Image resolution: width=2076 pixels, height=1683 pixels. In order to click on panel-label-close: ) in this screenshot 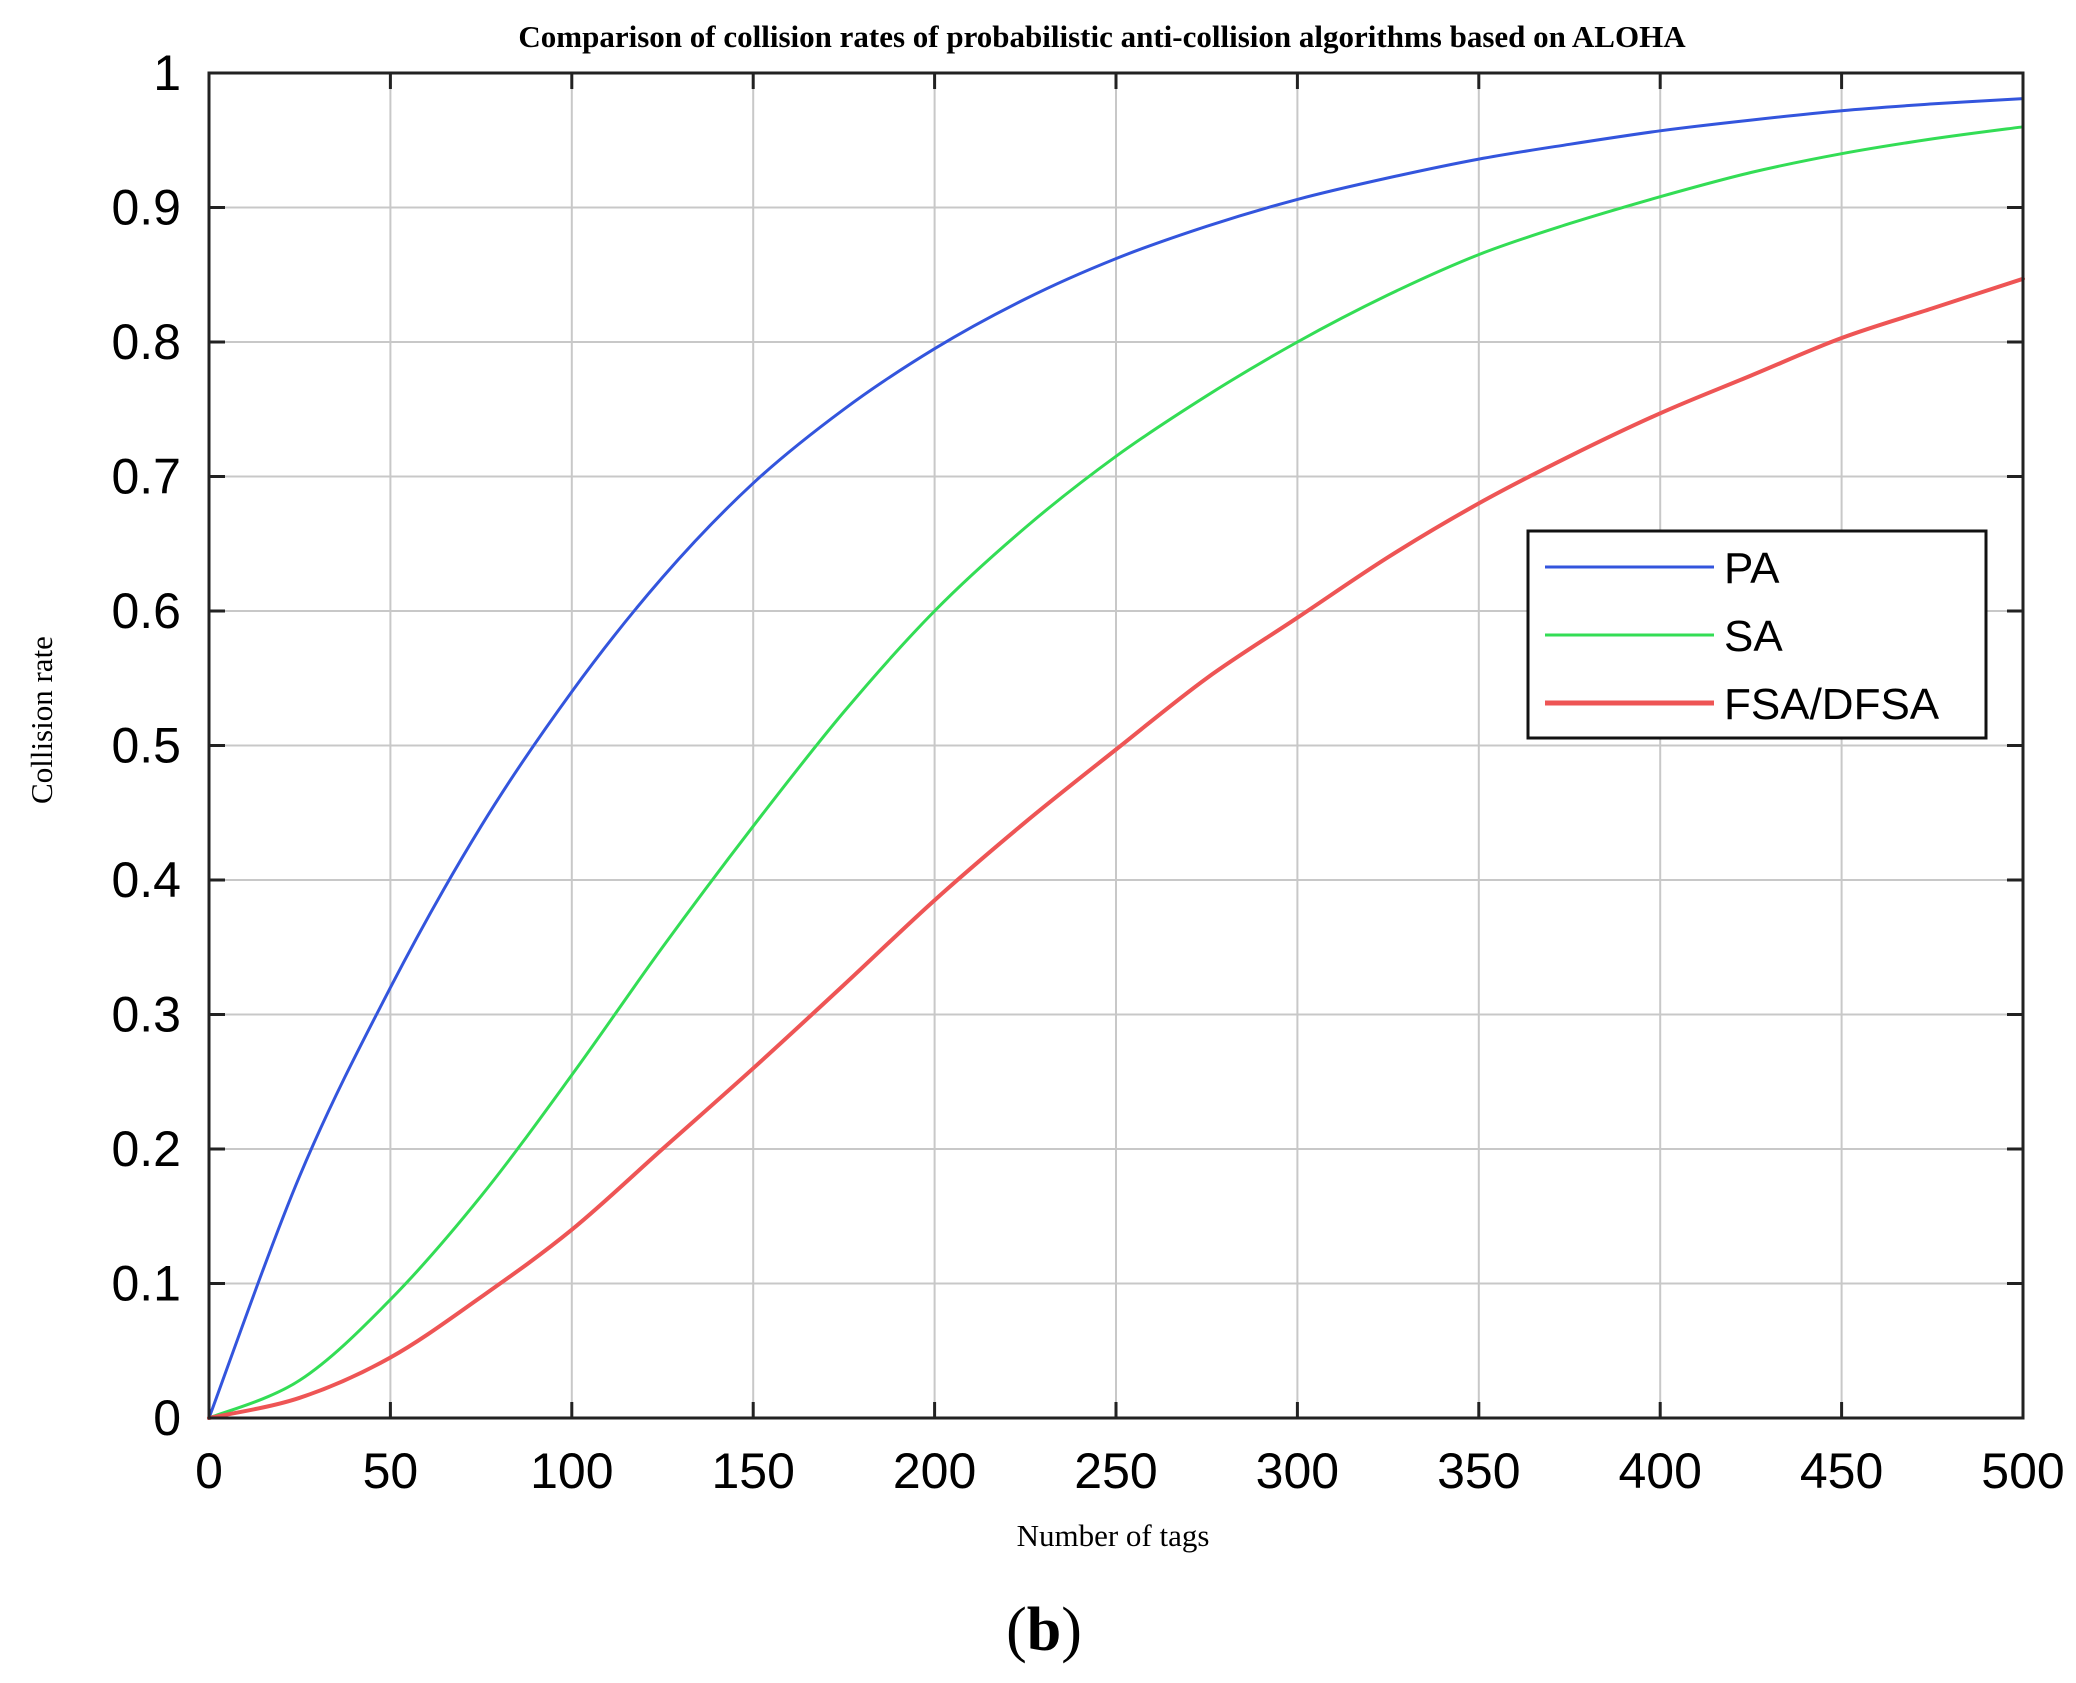, I will do `click(1071, 1630)`.